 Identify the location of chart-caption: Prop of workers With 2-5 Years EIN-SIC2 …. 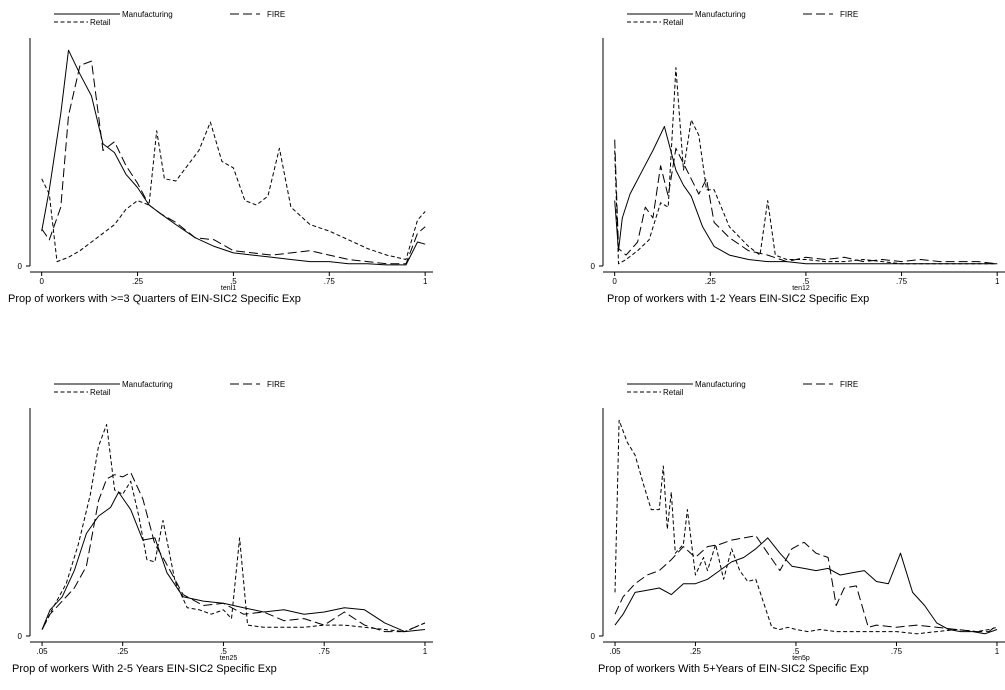
(144, 669).